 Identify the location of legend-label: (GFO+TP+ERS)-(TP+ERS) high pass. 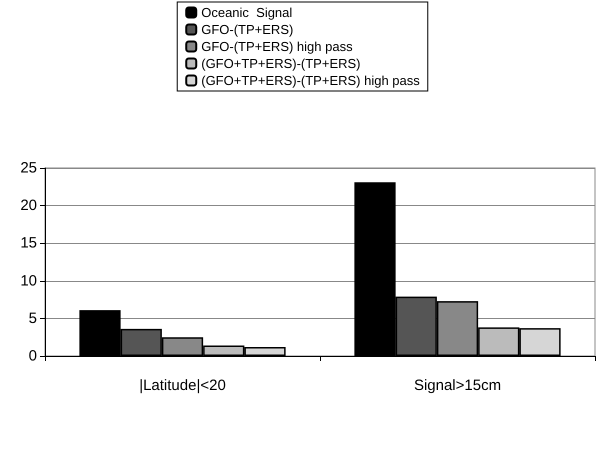
(310, 80).